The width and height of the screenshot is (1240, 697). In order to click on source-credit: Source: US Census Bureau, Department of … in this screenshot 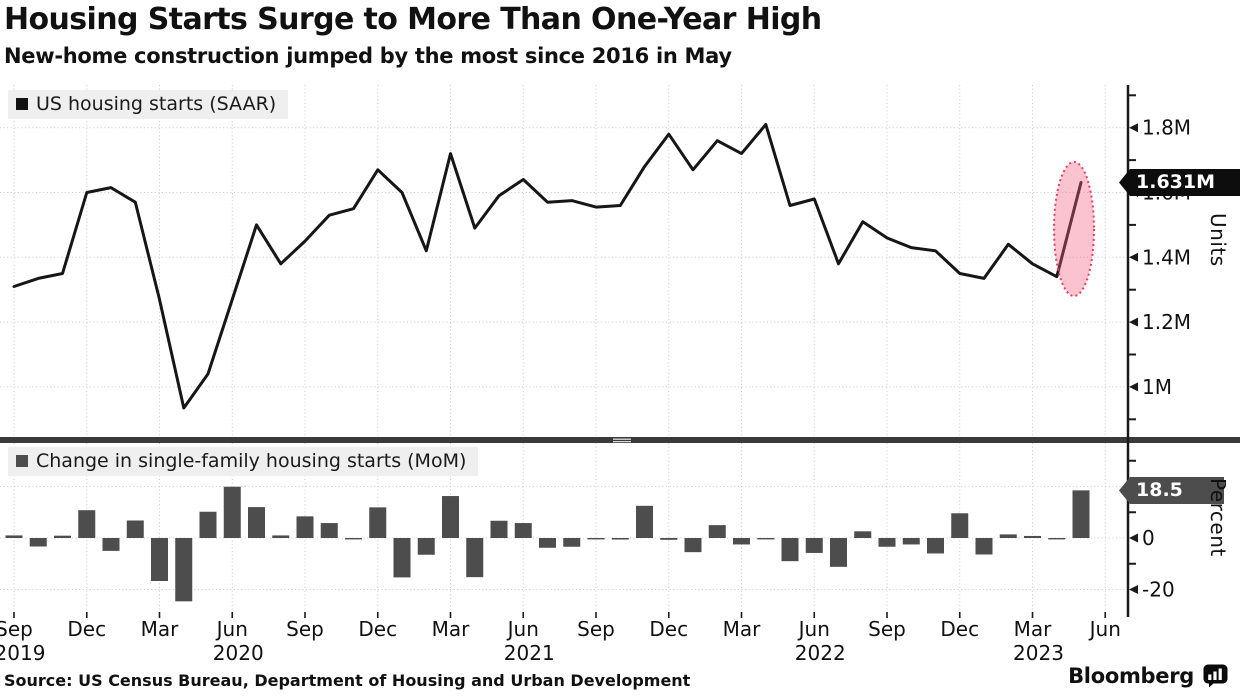, I will do `click(347, 680)`.